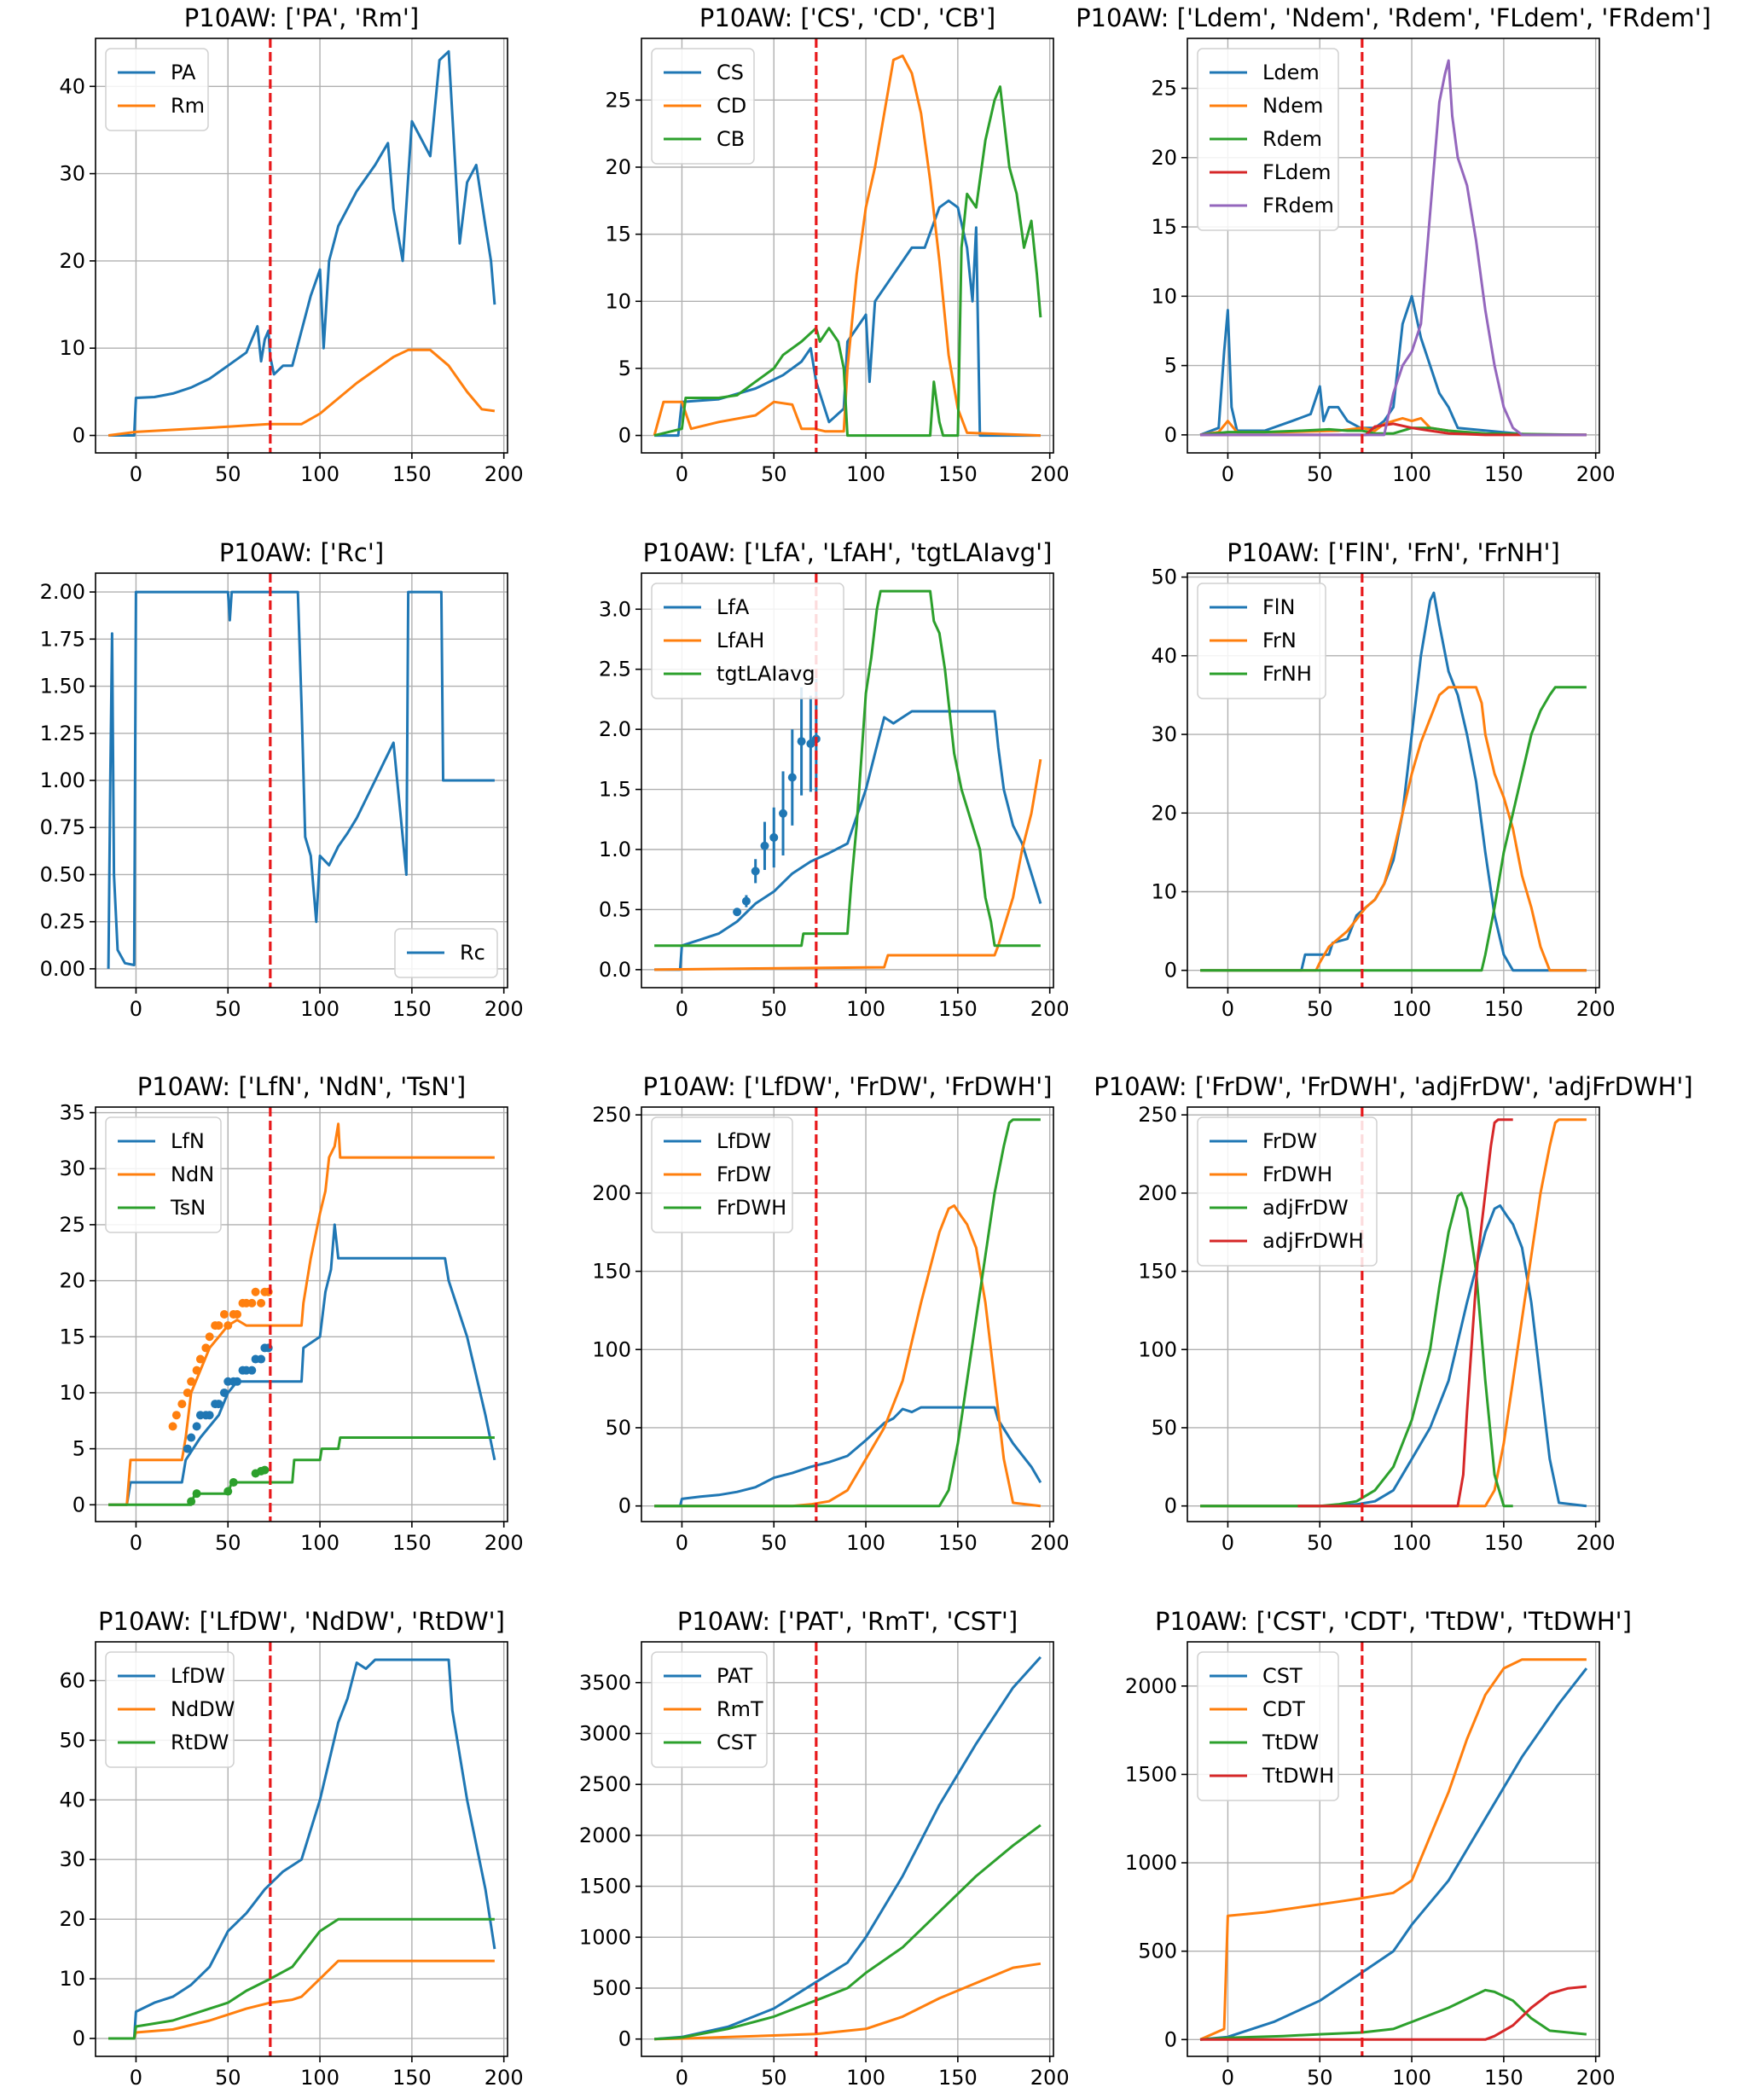 This screenshot has width=1764, height=2099. What do you see at coordinates (188, 1208) in the screenshot?
I see `legend-label: TsN` at bounding box center [188, 1208].